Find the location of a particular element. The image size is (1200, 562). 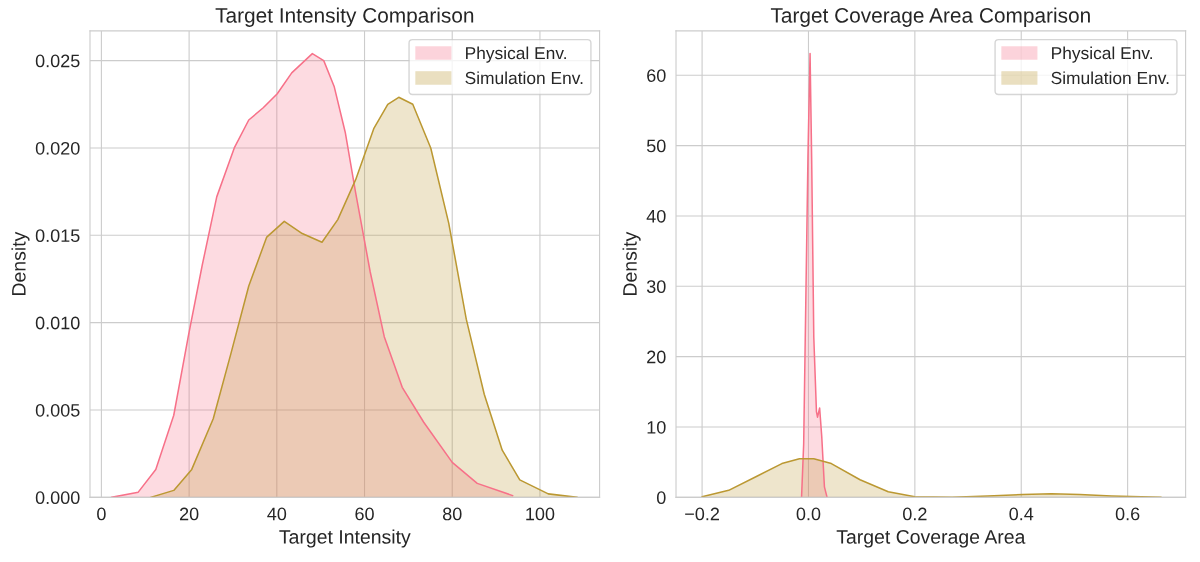

y-tick-label: 0 is located at coordinates (661, 498).